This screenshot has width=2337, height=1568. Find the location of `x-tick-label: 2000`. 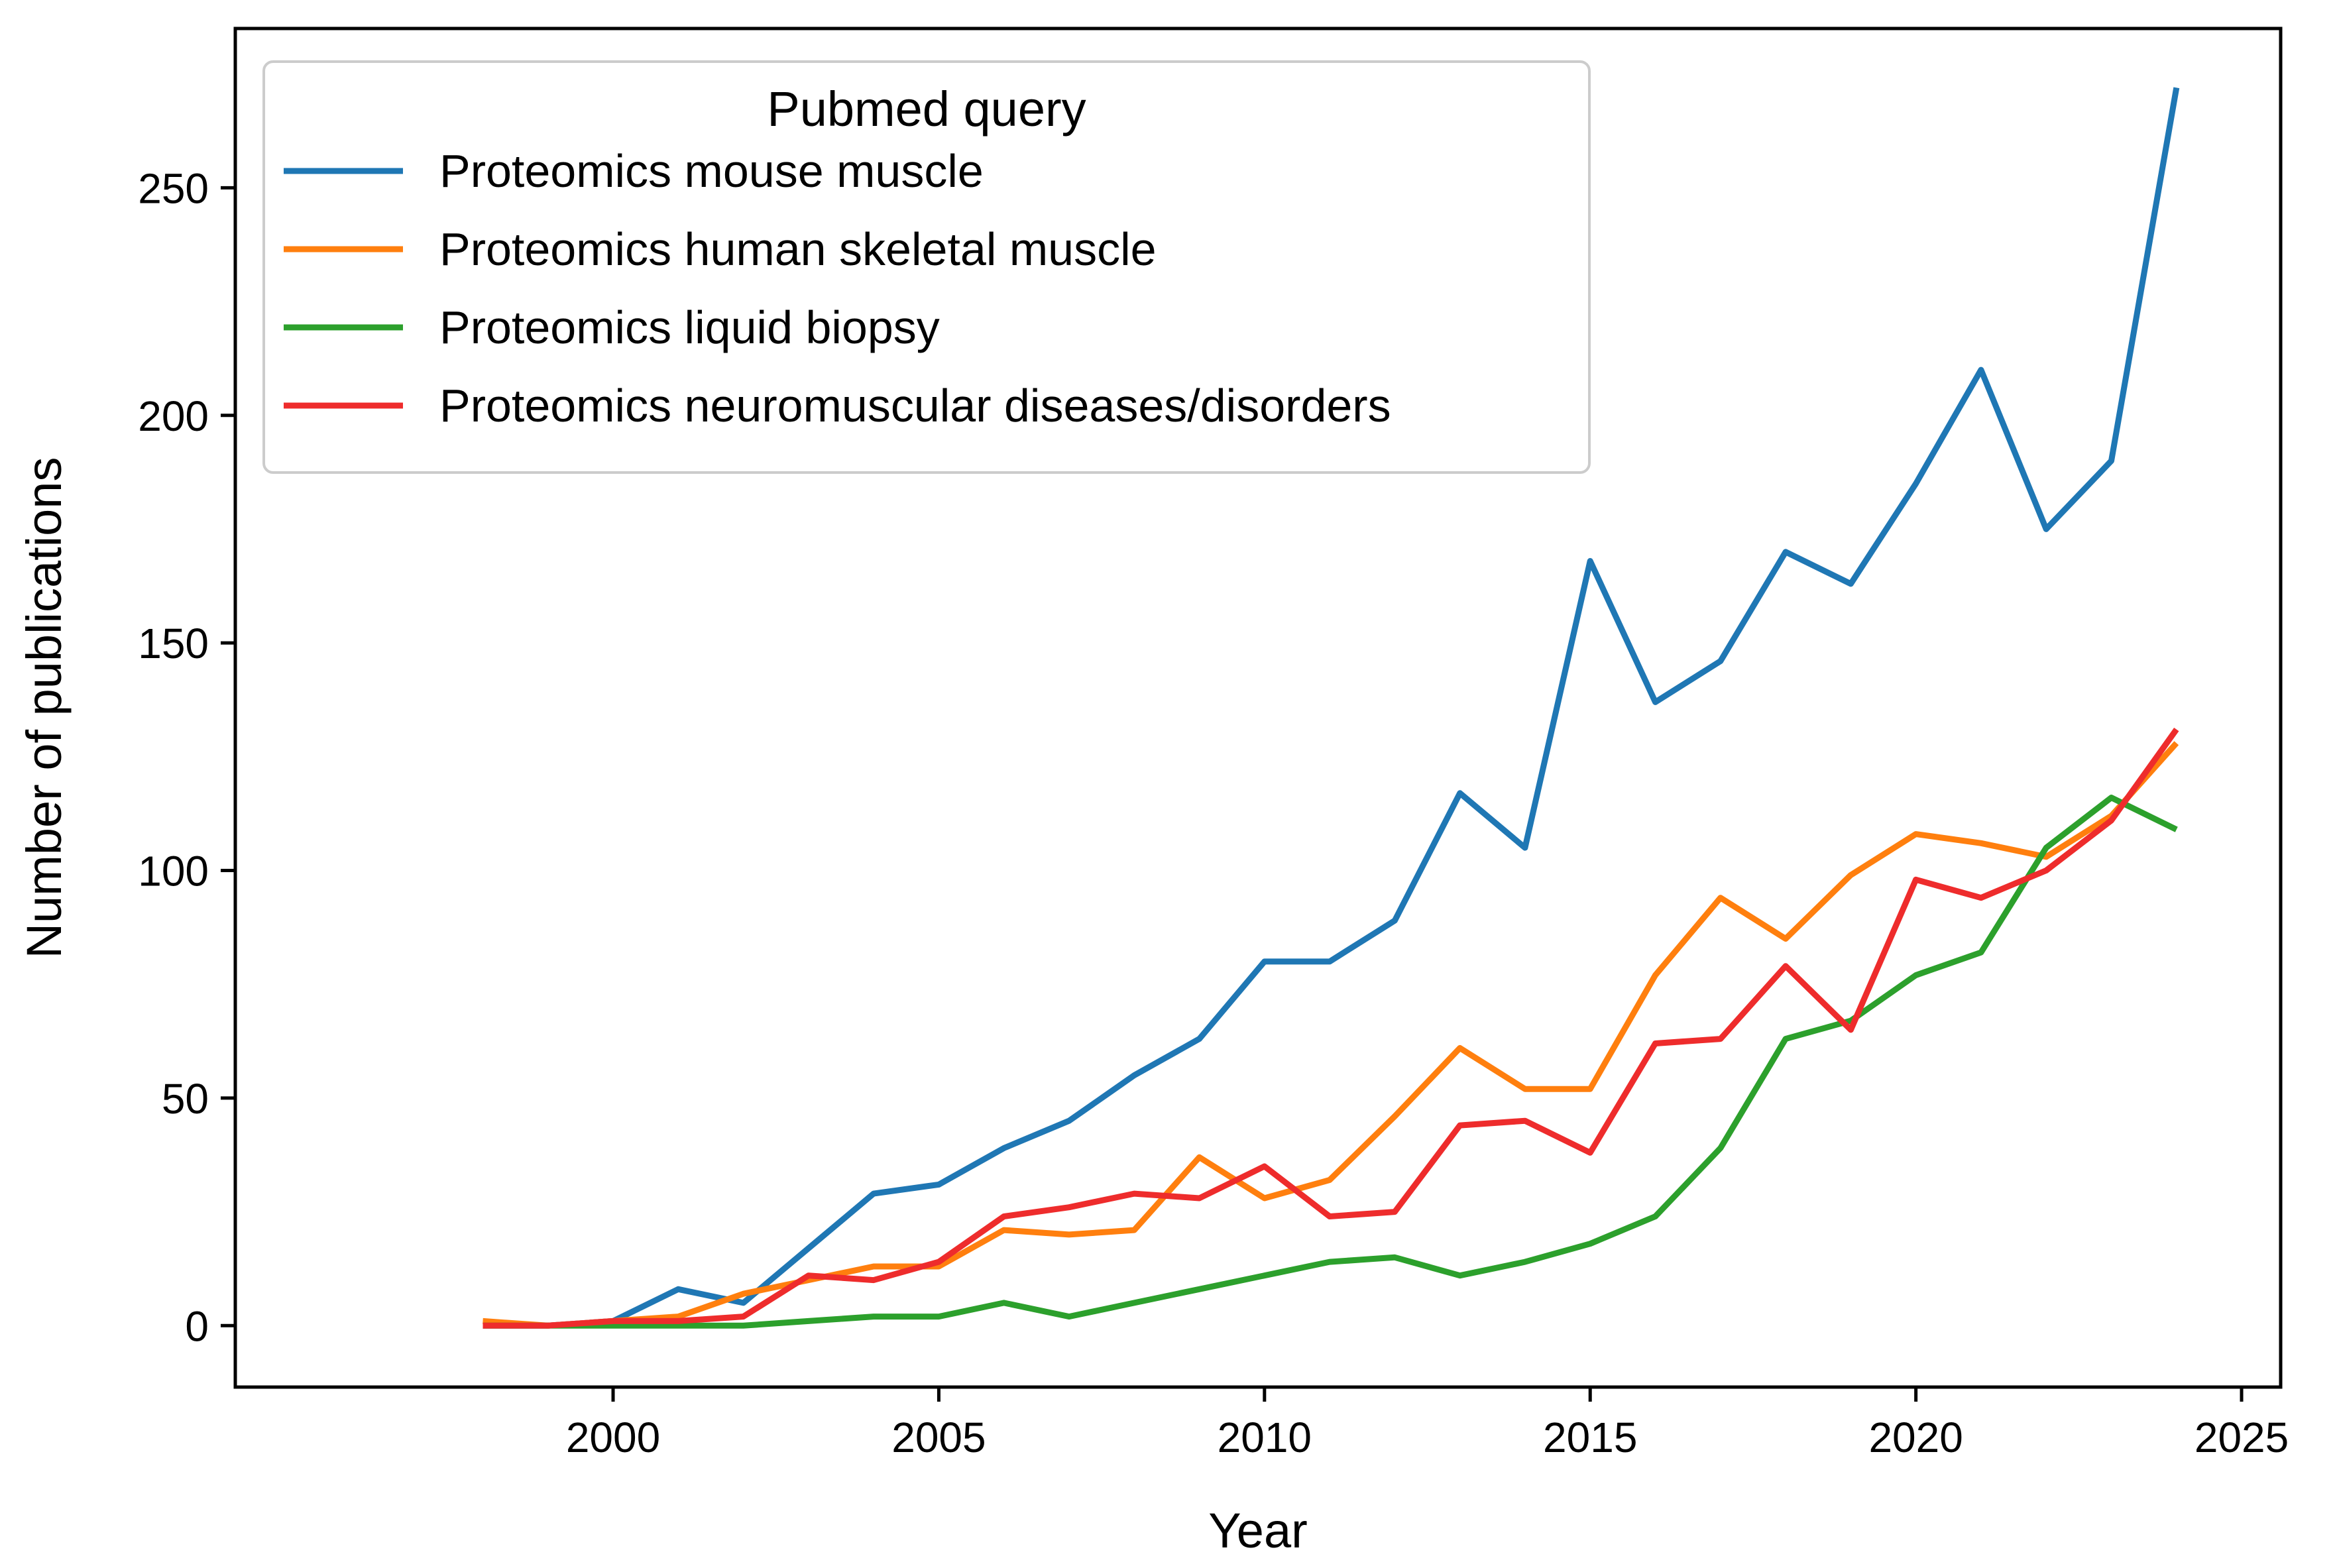

x-tick-label: 2000 is located at coordinates (613, 1438).